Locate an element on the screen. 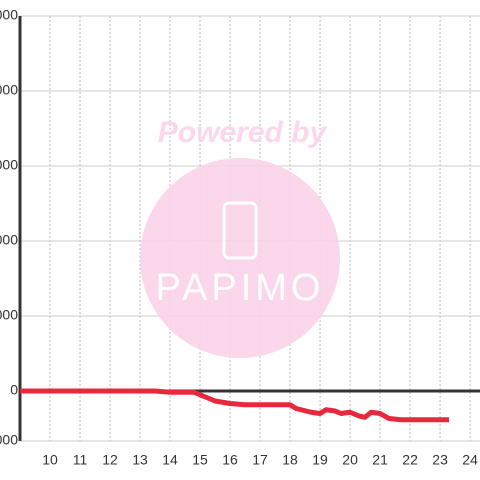 This screenshot has height=480, width=480. x-tick-label: 20 is located at coordinates (350, 460).